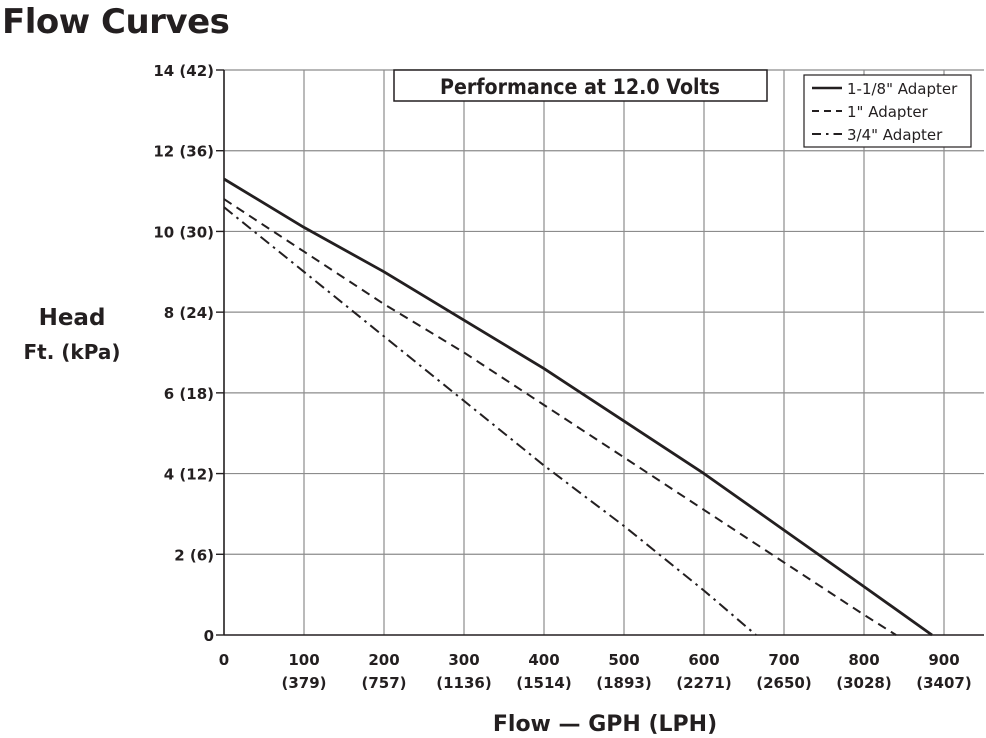 The image size is (986, 738). What do you see at coordinates (463, 683) in the screenshot?
I see `x-tick-sublabel: (1136)` at bounding box center [463, 683].